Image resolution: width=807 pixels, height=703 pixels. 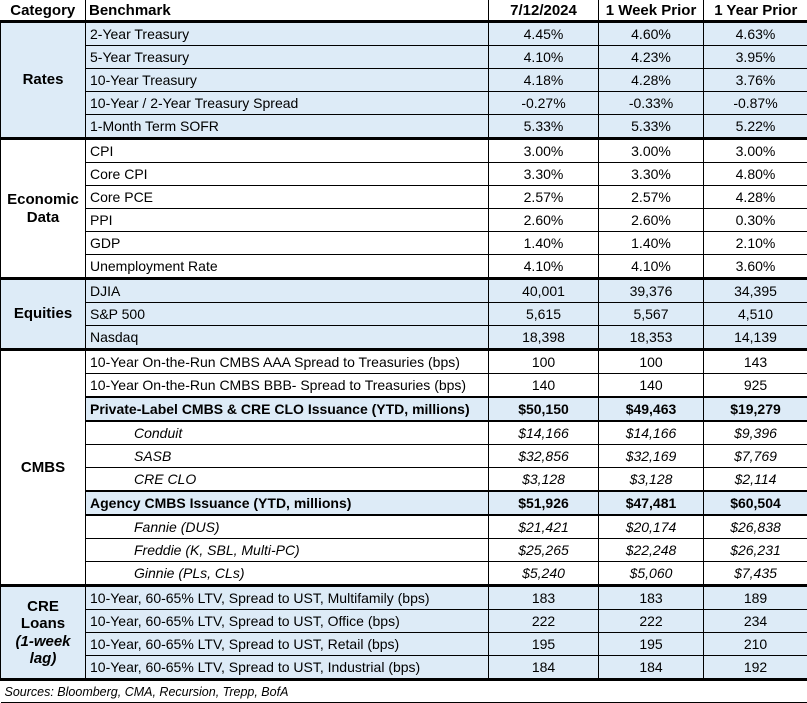 I want to click on value-cell: 3.76%, so click(x=755, y=80).